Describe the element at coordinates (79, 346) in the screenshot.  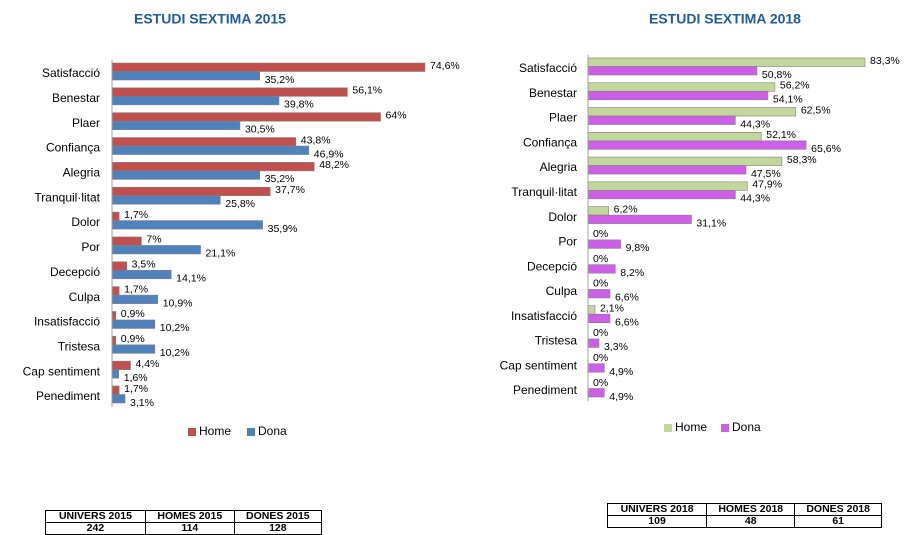
I see `y-tick-label: Tristesa` at that location.